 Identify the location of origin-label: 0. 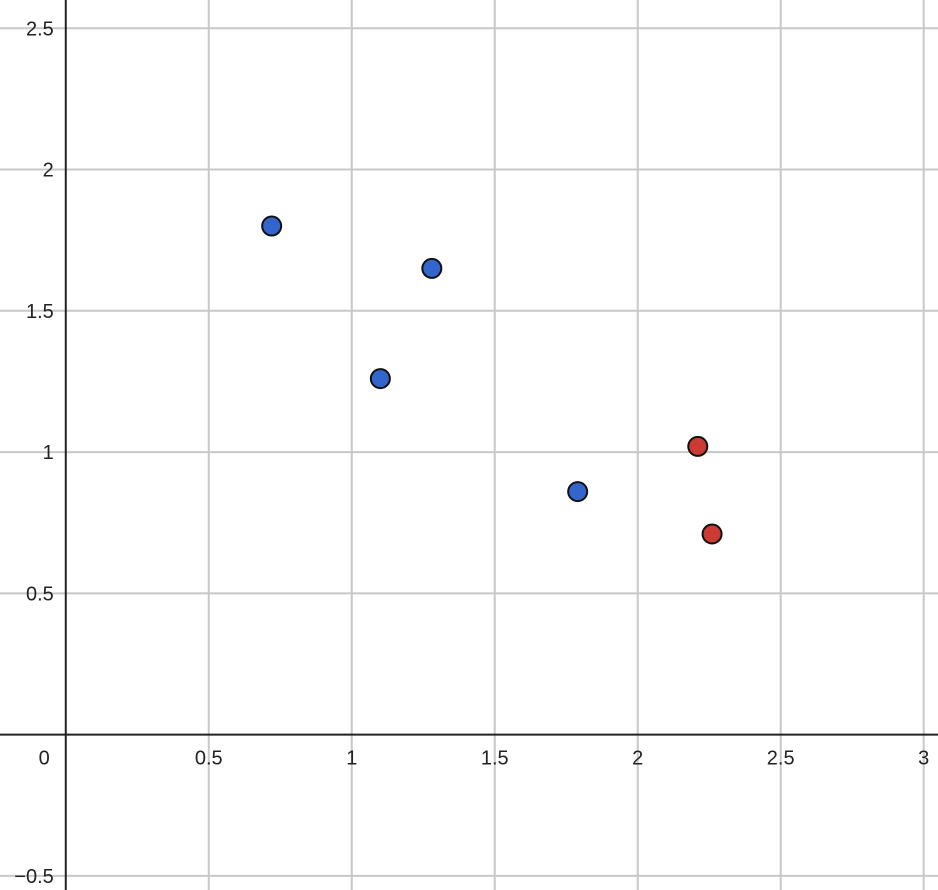
(44, 759).